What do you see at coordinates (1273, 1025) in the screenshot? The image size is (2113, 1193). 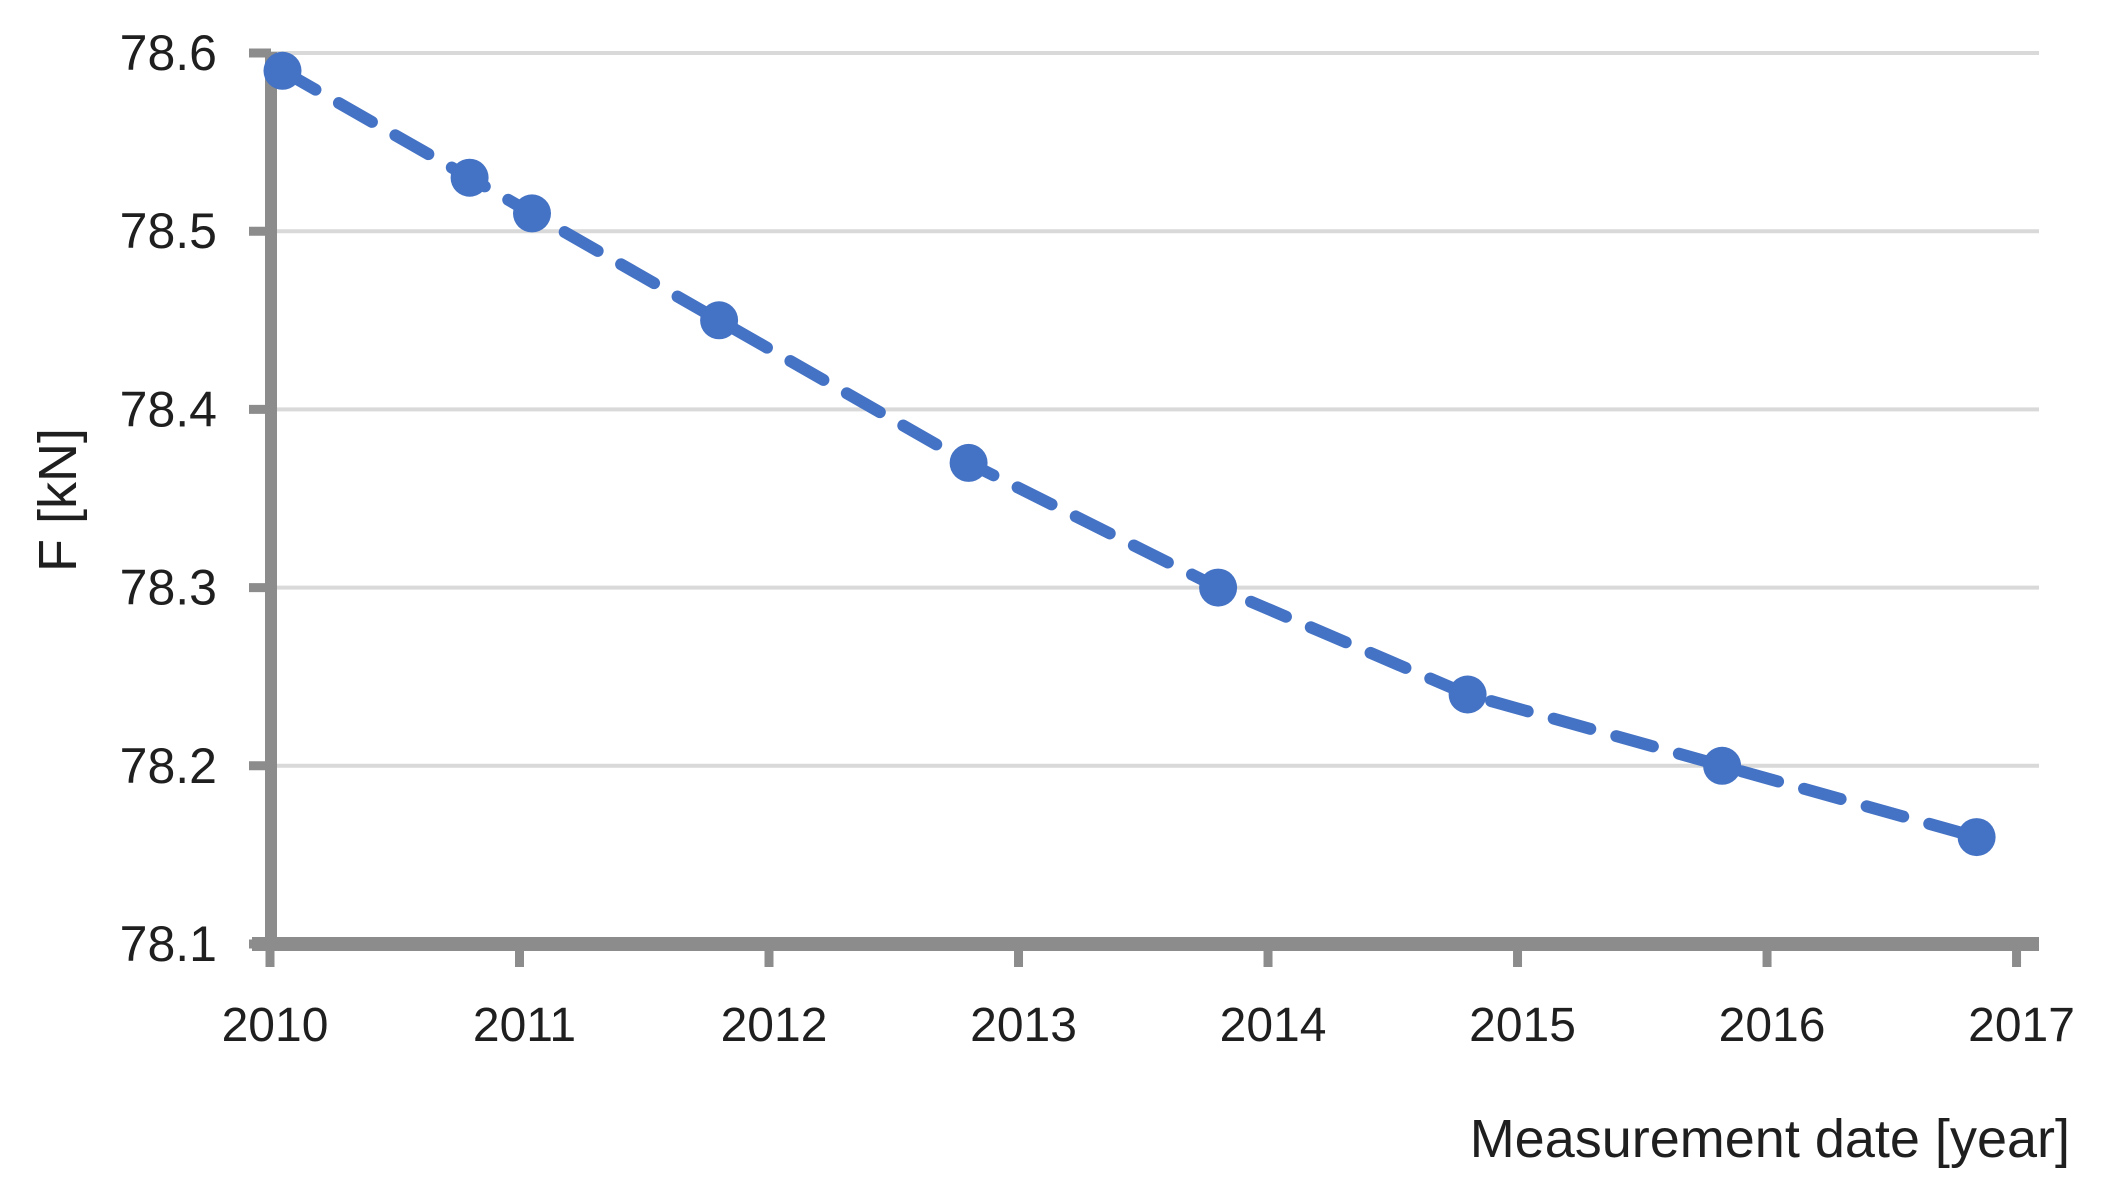 I see `x-tick-label: 2014` at bounding box center [1273, 1025].